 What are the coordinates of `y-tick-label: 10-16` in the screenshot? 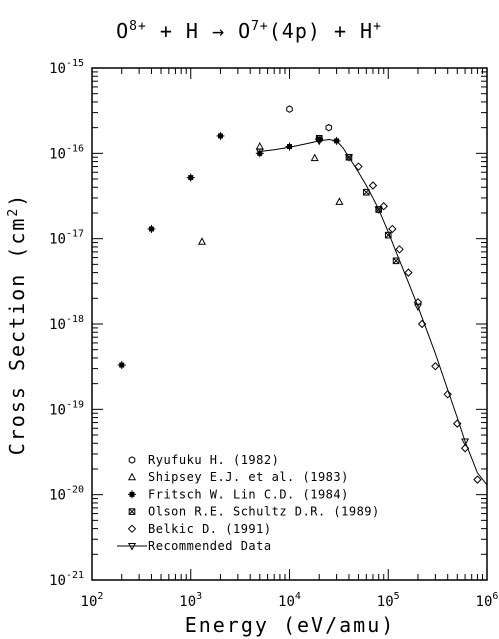 It's located at (66, 152).